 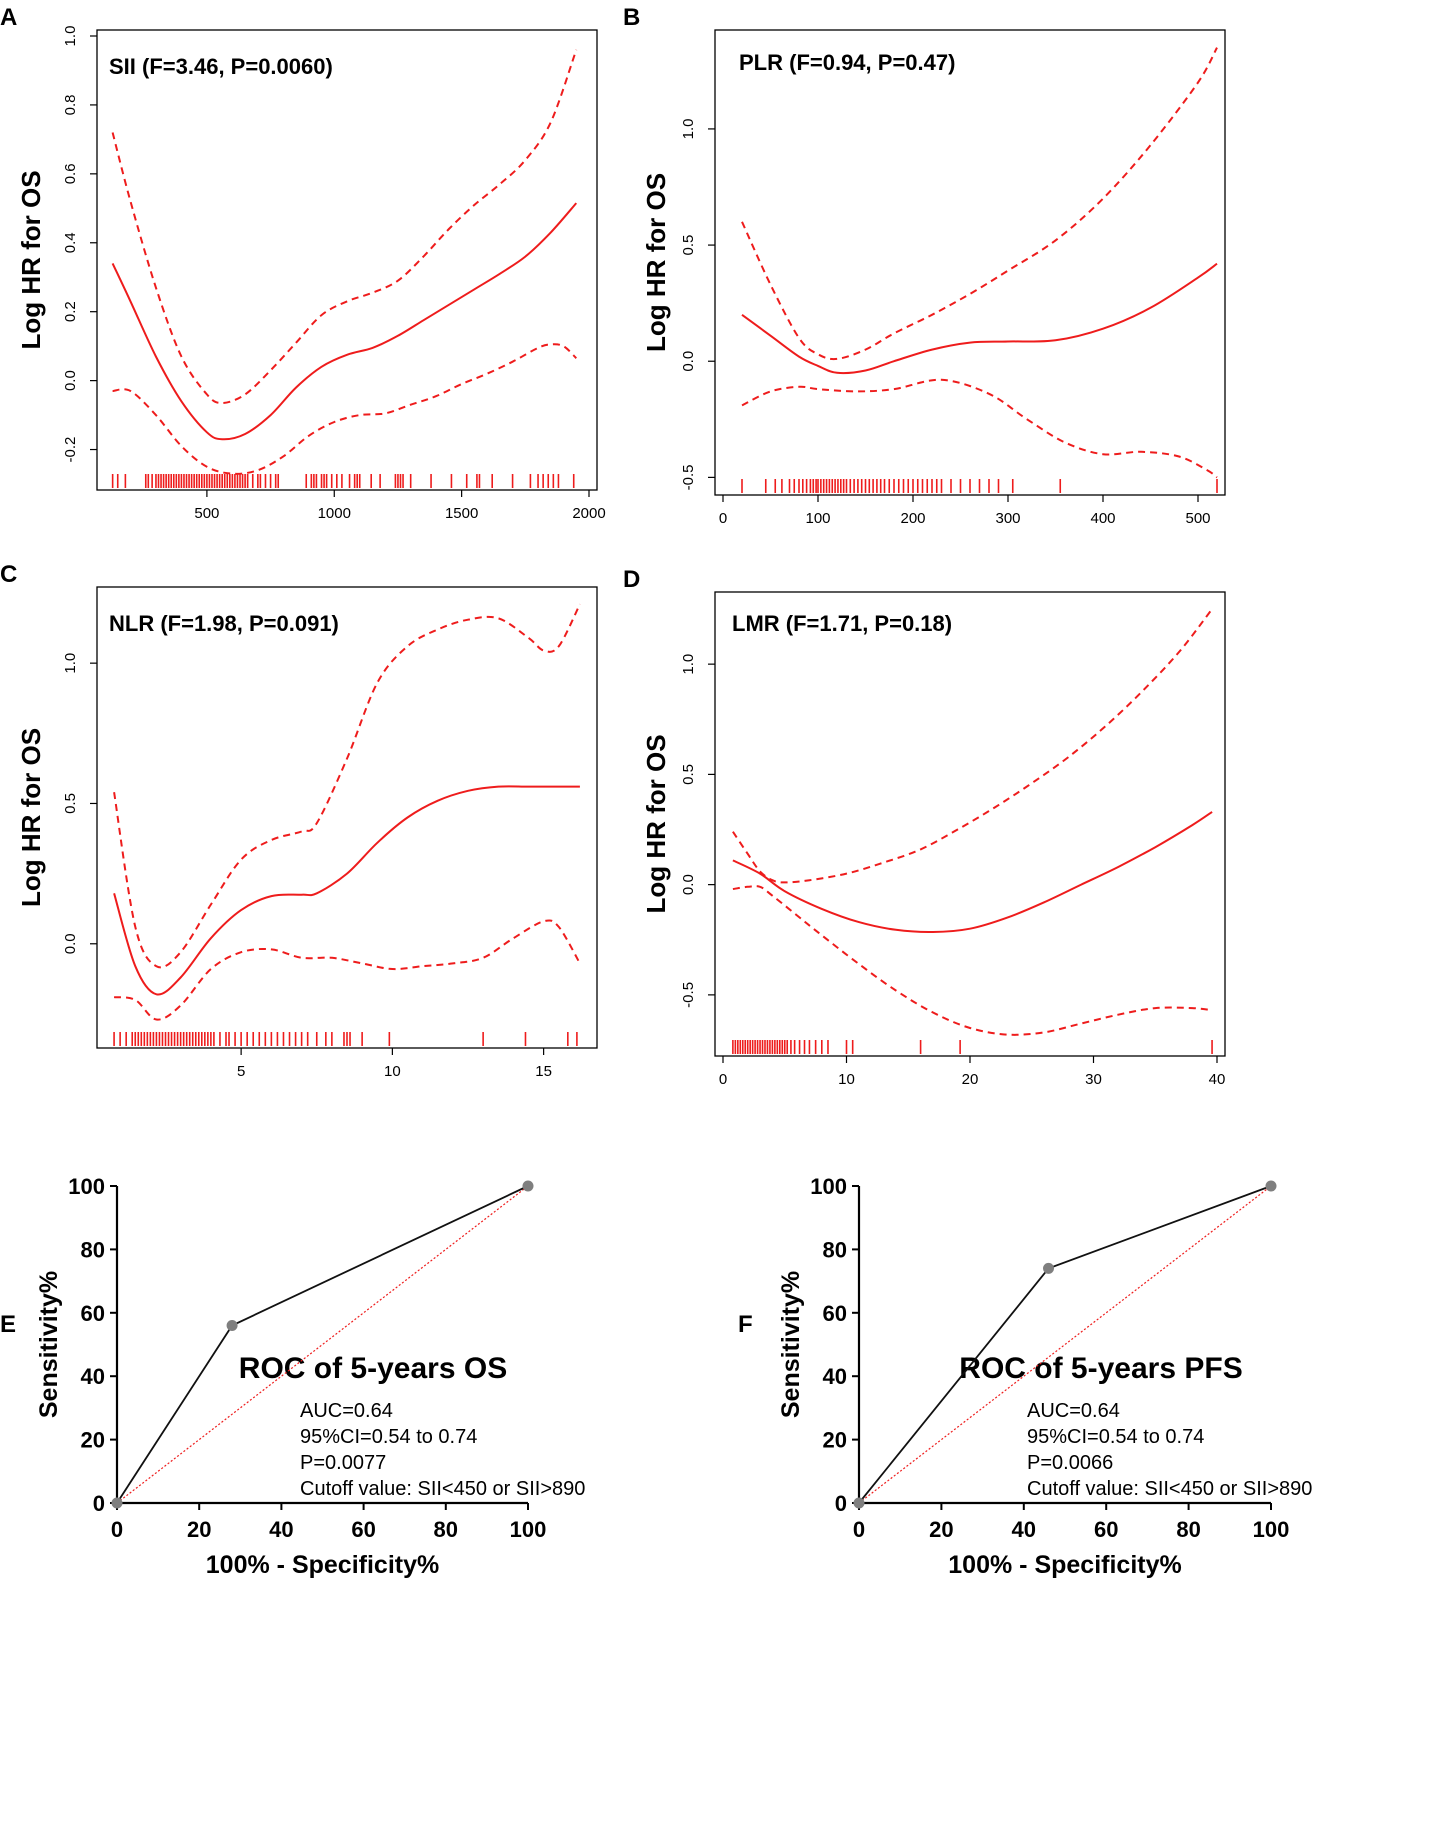 What do you see at coordinates (8, 17) in the screenshot?
I see `panel-label: A` at bounding box center [8, 17].